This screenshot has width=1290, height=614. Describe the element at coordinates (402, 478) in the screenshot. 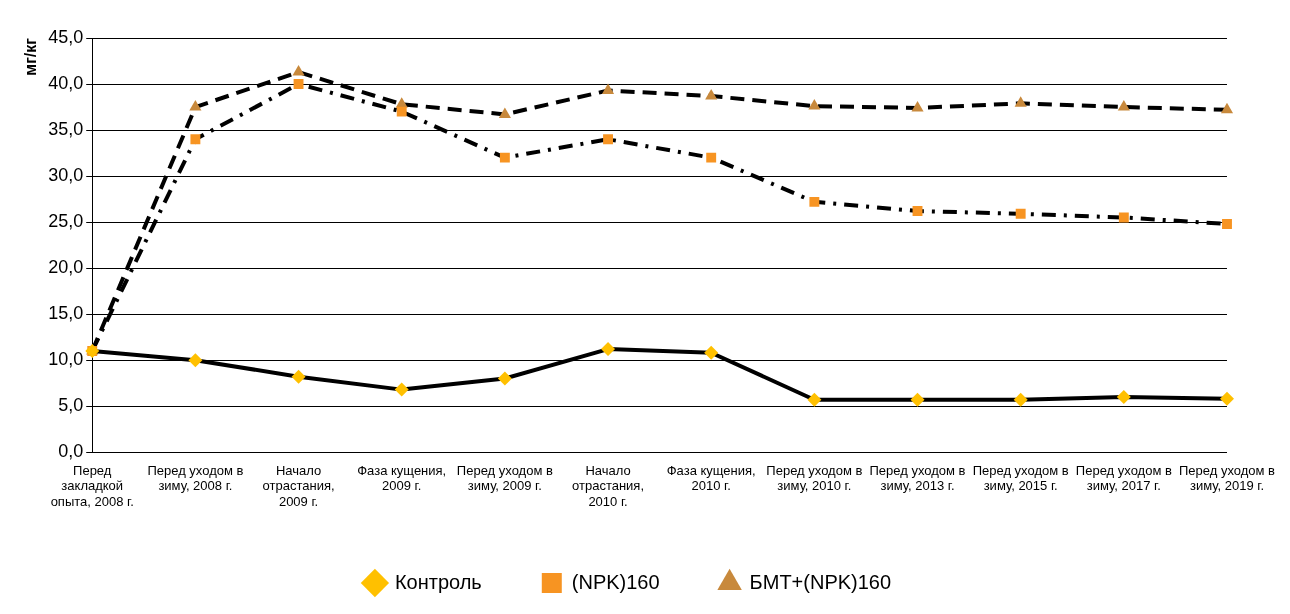

I see `x-tick-label: Фаза кущения, 2009 г.` at that location.